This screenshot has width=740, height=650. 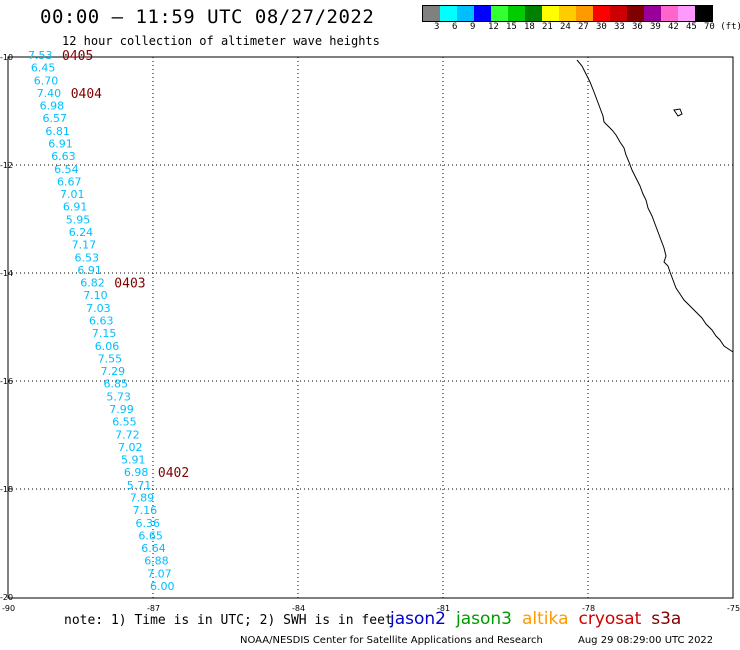 I want to click on lon-tick-label: -81, so click(x=443, y=608).